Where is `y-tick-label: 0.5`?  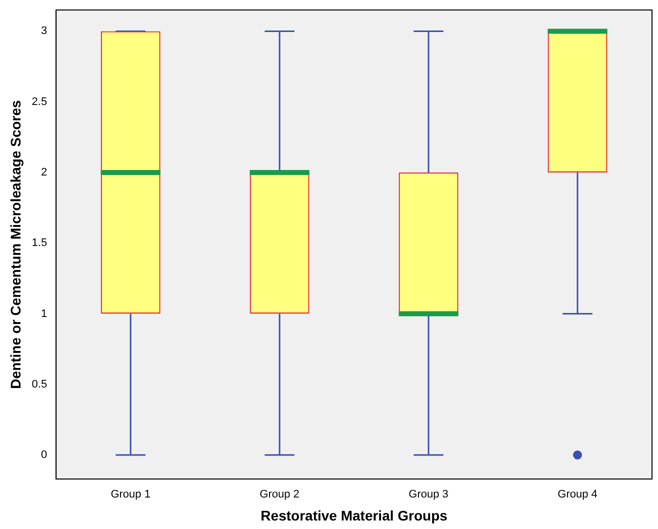
y-tick-label: 0.5 is located at coordinates (40, 384).